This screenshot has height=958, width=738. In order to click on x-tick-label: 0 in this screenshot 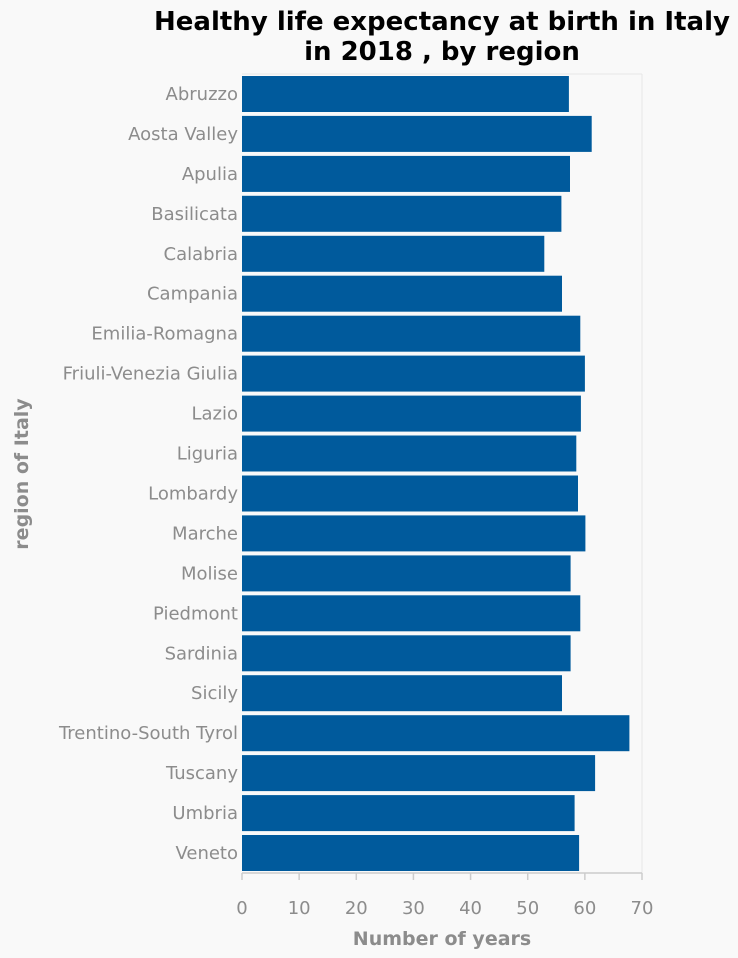, I will do `click(241, 908)`.